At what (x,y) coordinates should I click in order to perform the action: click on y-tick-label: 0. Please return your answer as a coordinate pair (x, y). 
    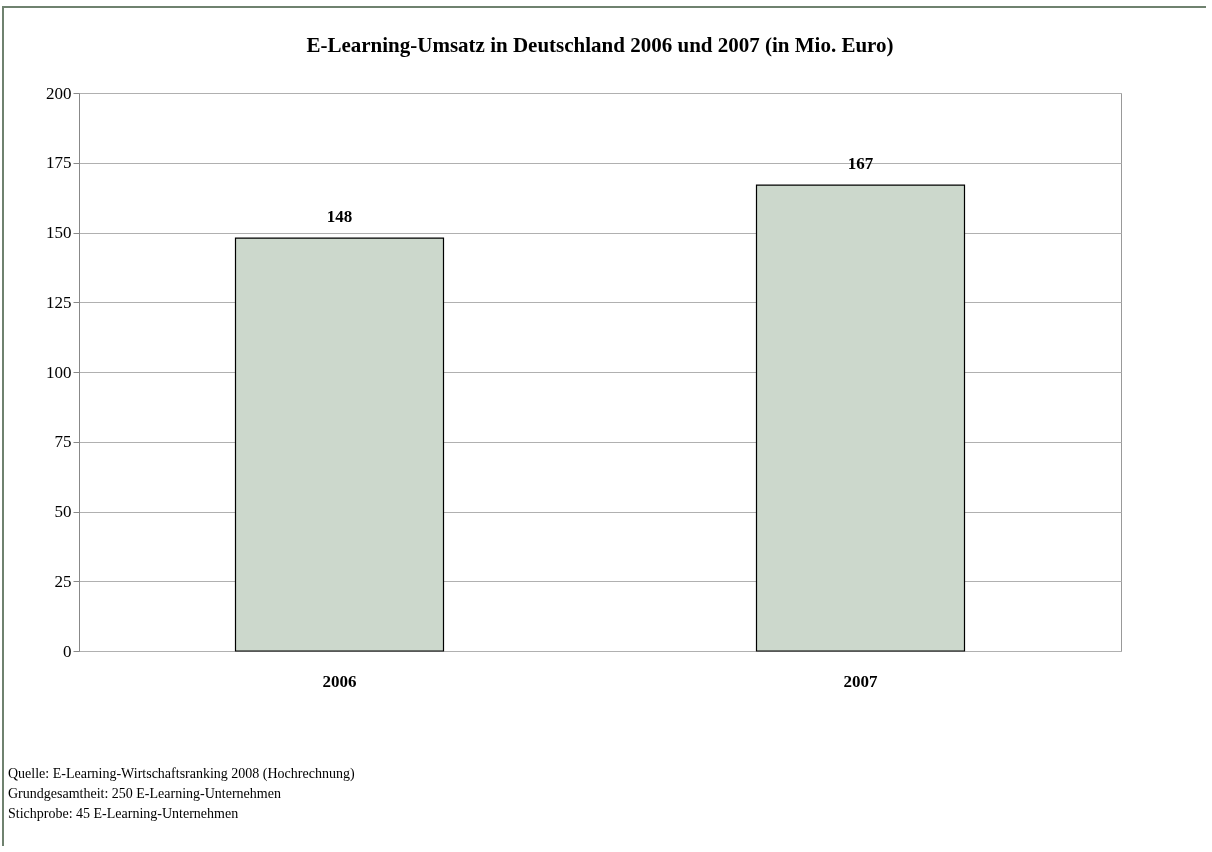
    Looking at the image, I should click on (67, 651).